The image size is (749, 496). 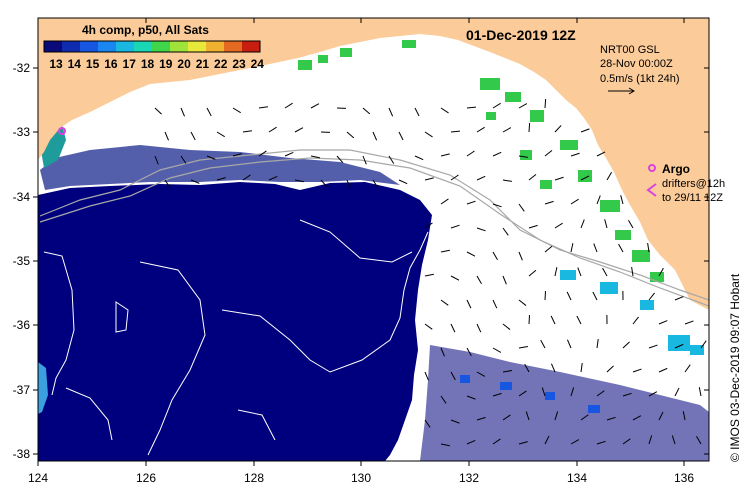 I want to click on x-tick-label: 124, so click(x=38, y=478).